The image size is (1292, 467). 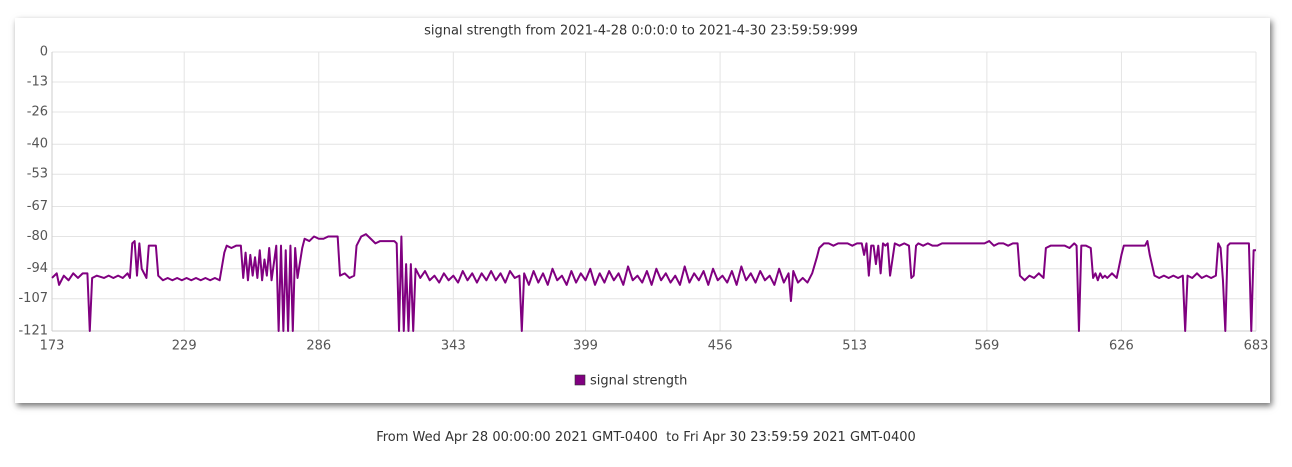 What do you see at coordinates (37, 206) in the screenshot?
I see `y-tick-label: -67` at bounding box center [37, 206].